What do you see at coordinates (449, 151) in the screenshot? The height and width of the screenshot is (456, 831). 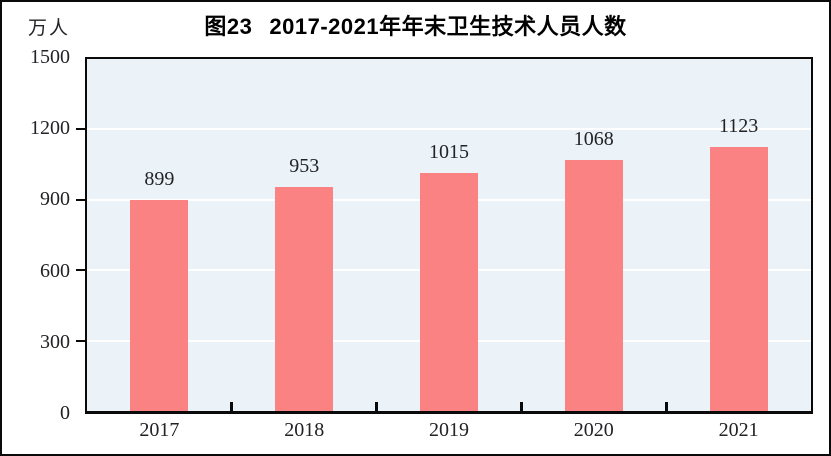 I see `bar-value-label: 1015` at bounding box center [449, 151].